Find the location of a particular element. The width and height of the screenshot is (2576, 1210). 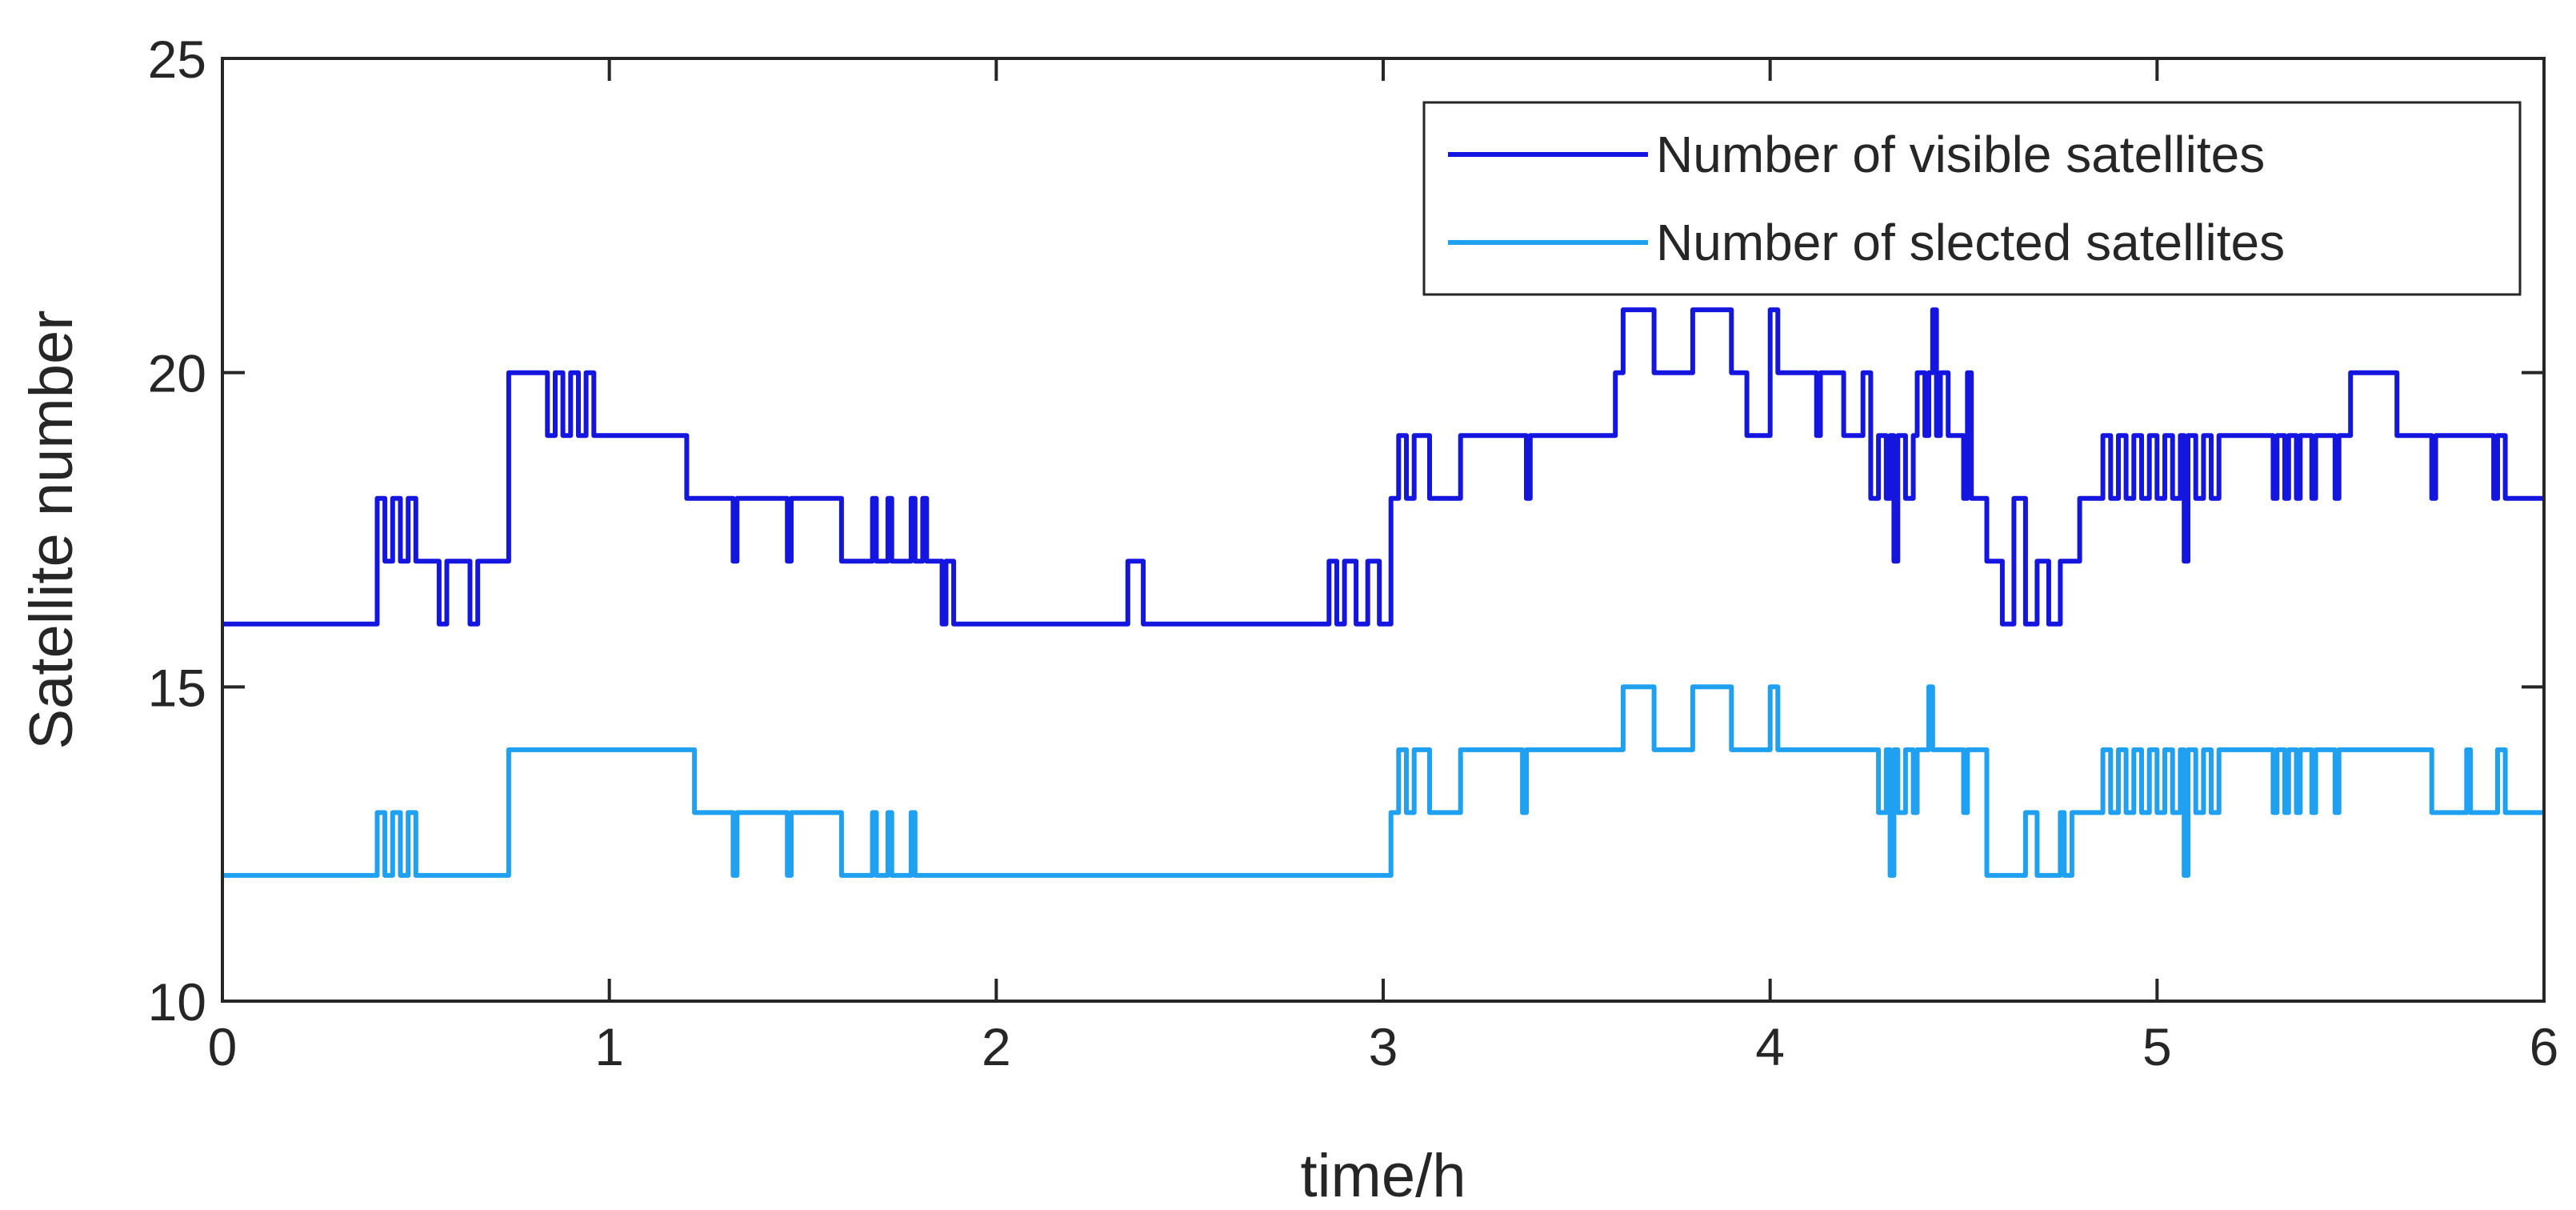

y-tick-label-2: 20 is located at coordinates (177, 373).